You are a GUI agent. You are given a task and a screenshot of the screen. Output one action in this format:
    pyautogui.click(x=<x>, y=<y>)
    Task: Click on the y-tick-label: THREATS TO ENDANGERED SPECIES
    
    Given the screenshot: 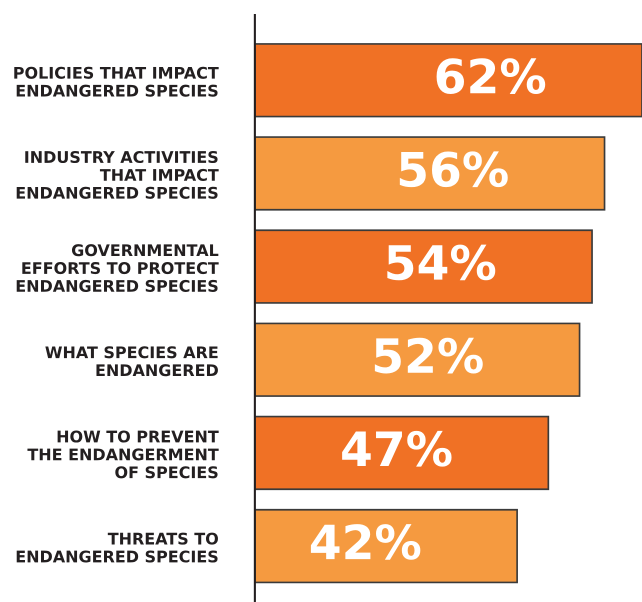 What is the action you would take?
    pyautogui.click(x=117, y=547)
    